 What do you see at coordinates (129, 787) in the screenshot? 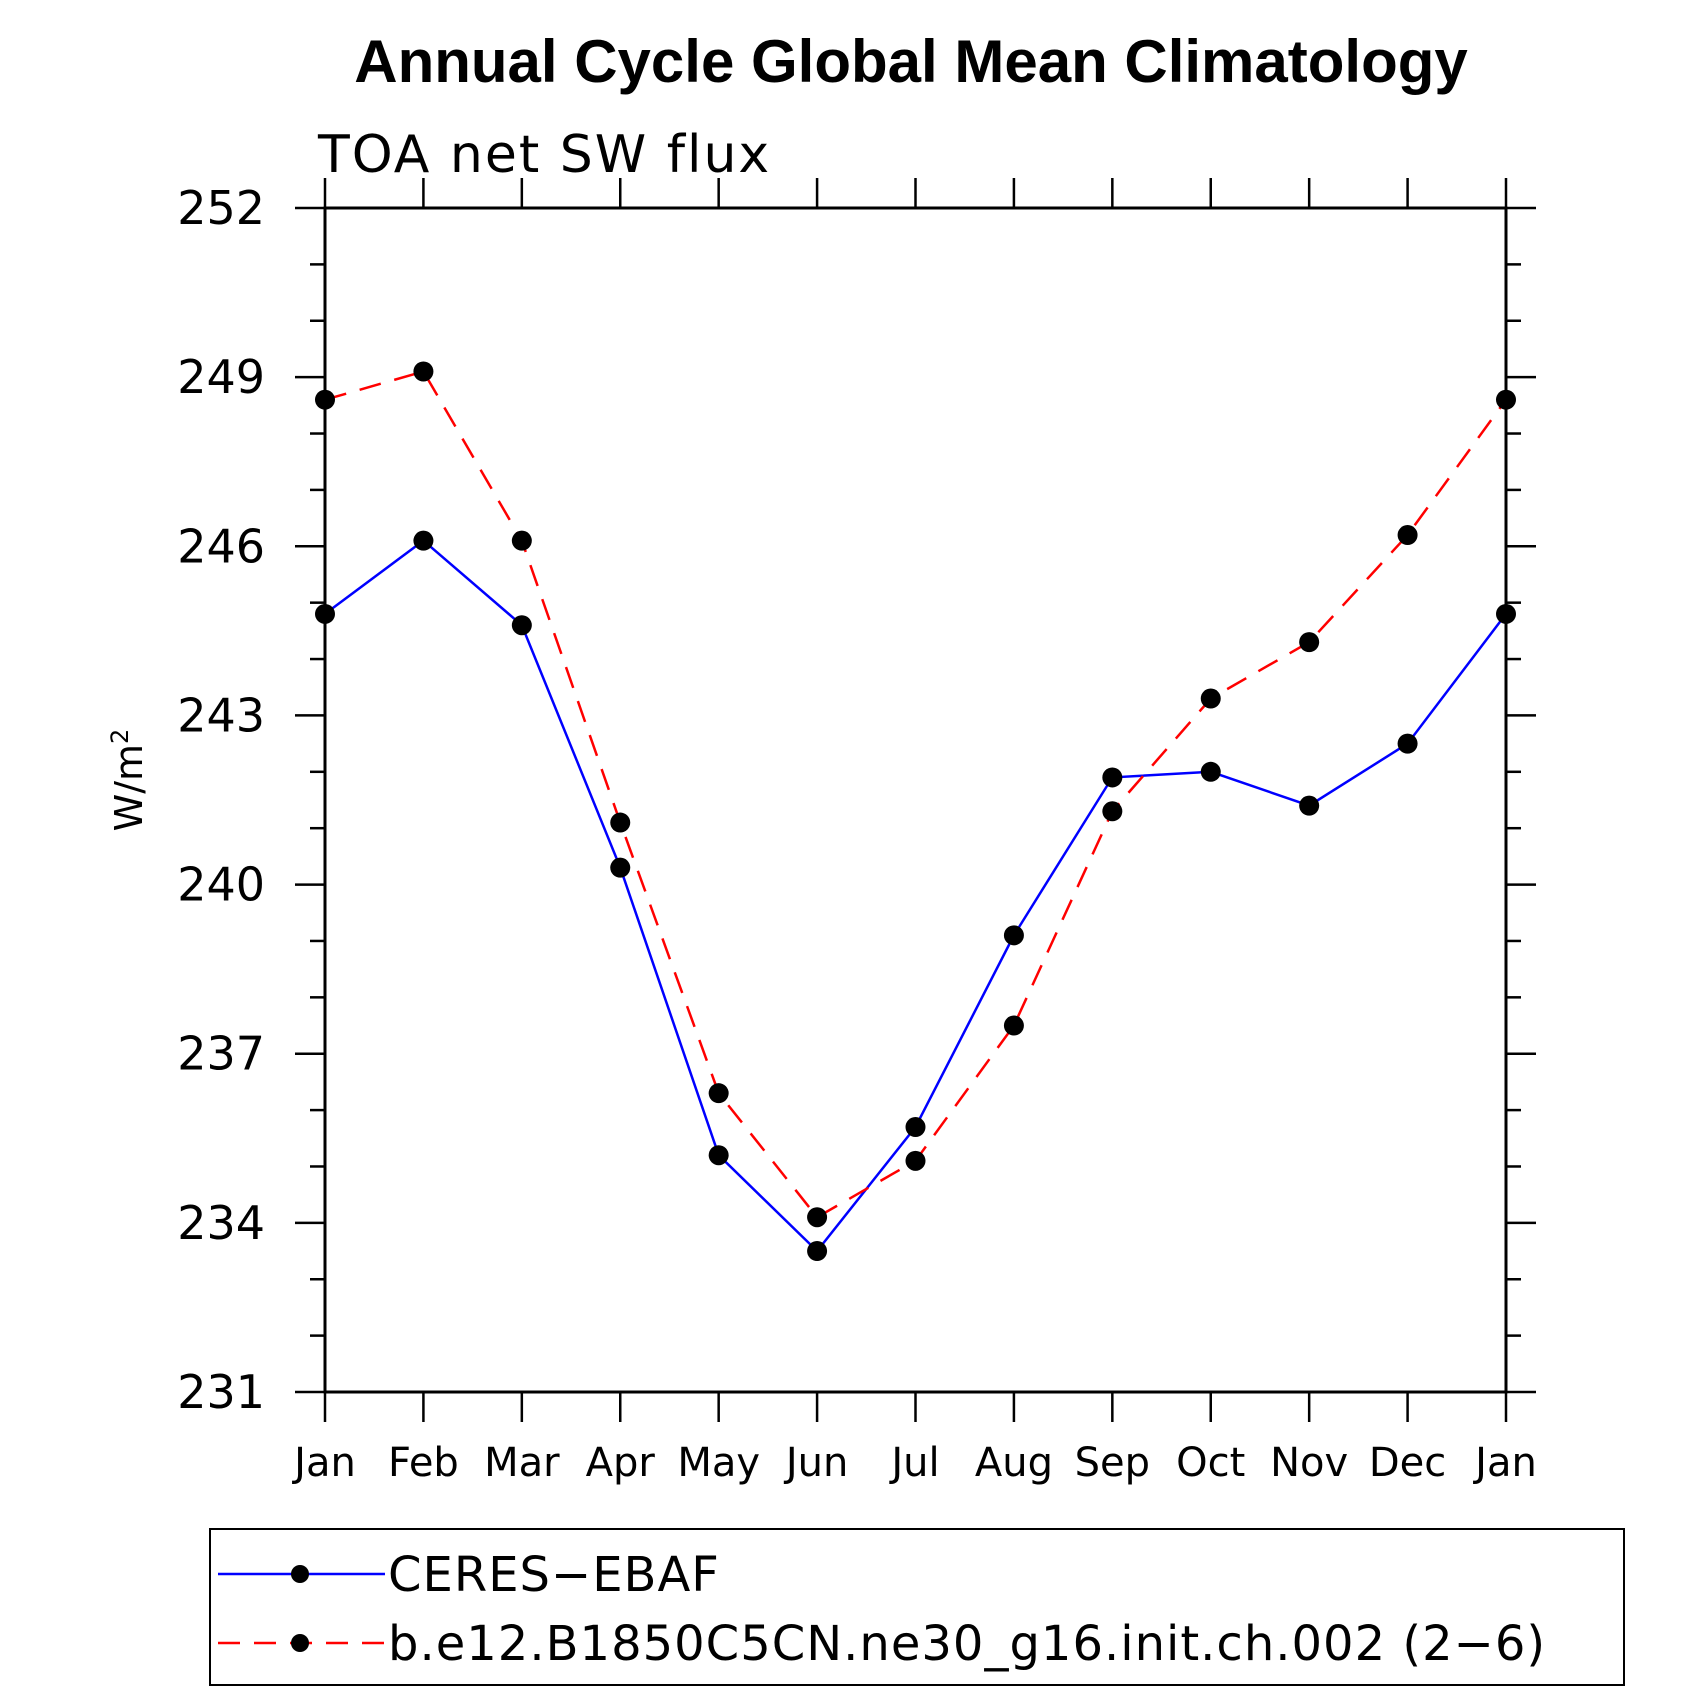
I see `y-axis-label-text: W/m` at bounding box center [129, 787].